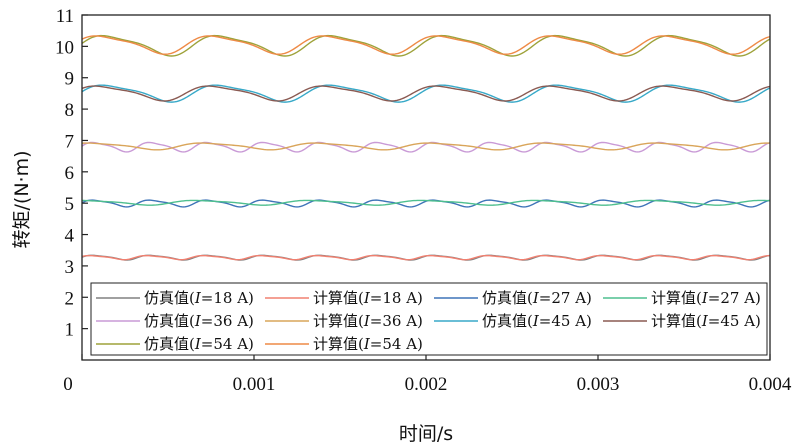 The image size is (800, 447). Describe the element at coordinates (537, 321) in the screenshot. I see `legend-entry-label: 仿真值(I=45 A)` at that location.